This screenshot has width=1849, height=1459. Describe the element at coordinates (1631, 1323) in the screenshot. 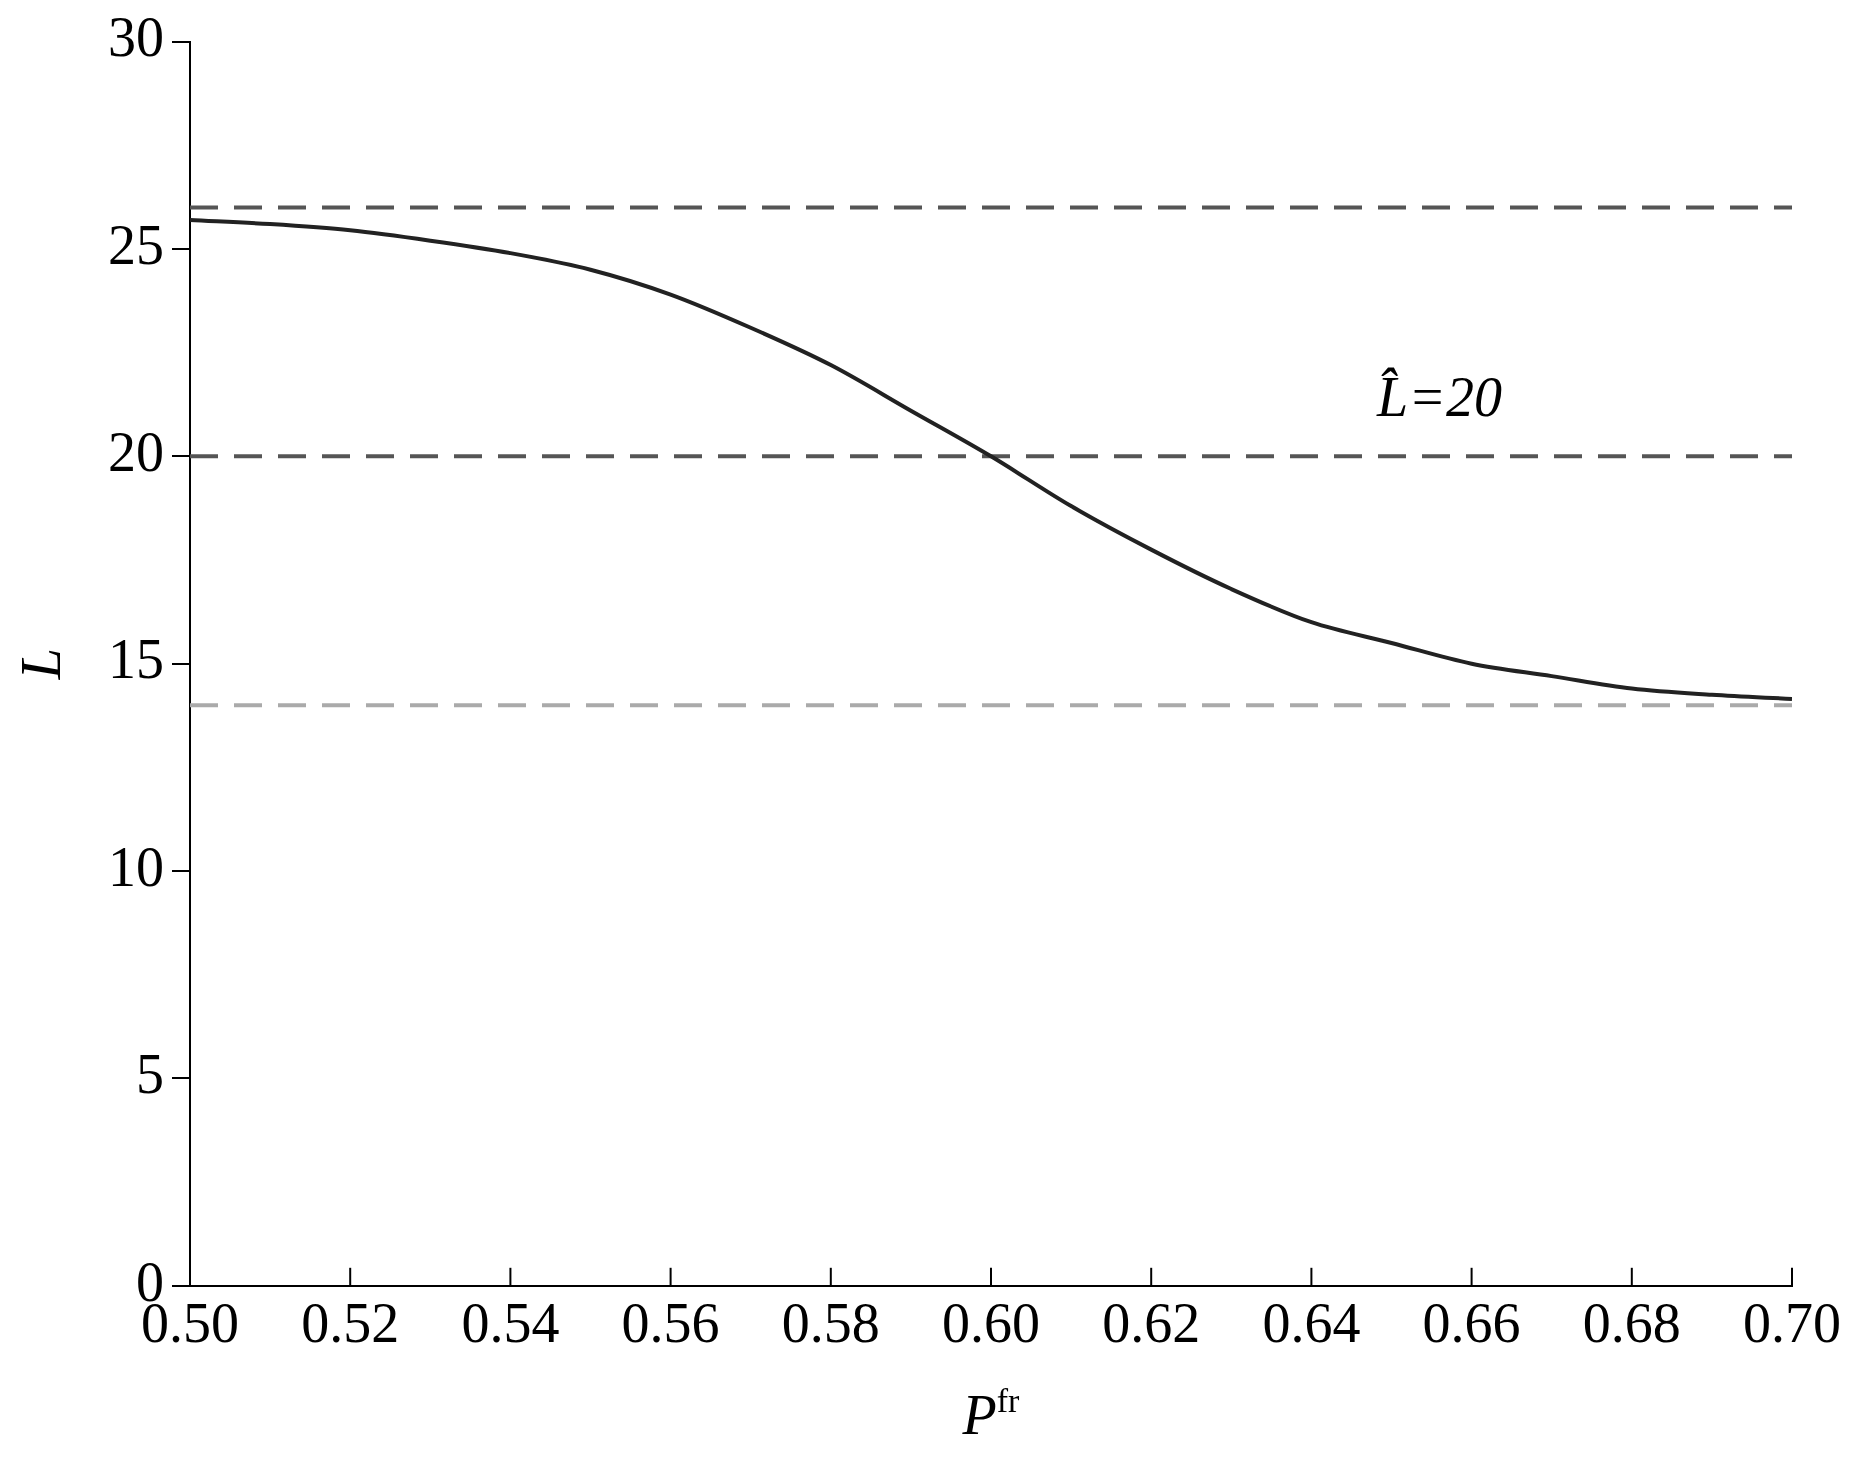

I see `x-tick-label: 0.68` at that location.